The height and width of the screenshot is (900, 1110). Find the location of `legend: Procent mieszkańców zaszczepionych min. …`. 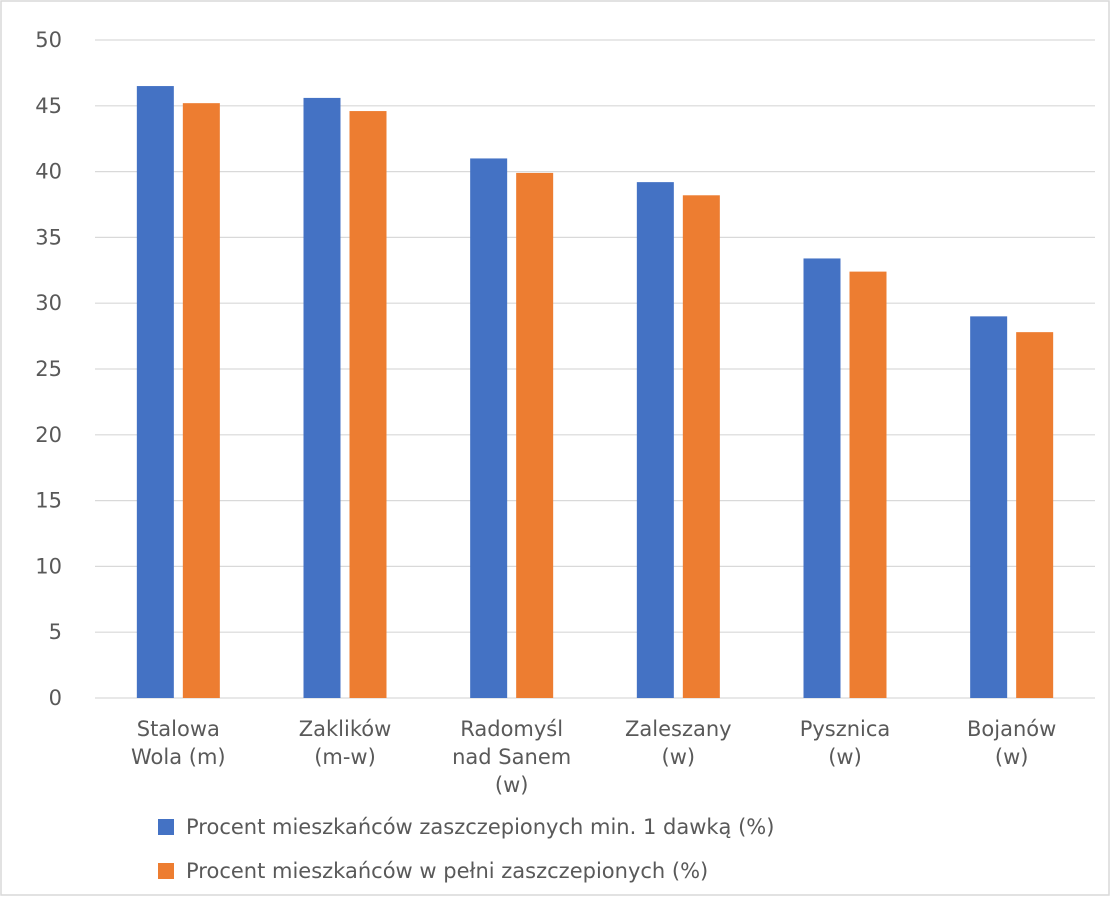

legend: Procent mieszkańców zaszczepionych min. … is located at coordinates (466, 849).